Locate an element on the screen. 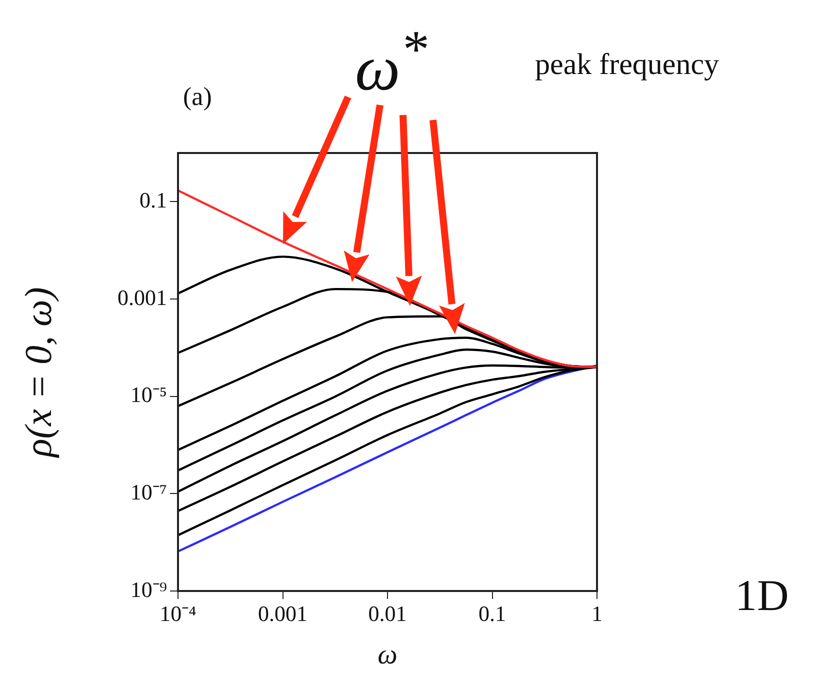  x-tick-label: 0.01 is located at coordinates (387, 613).